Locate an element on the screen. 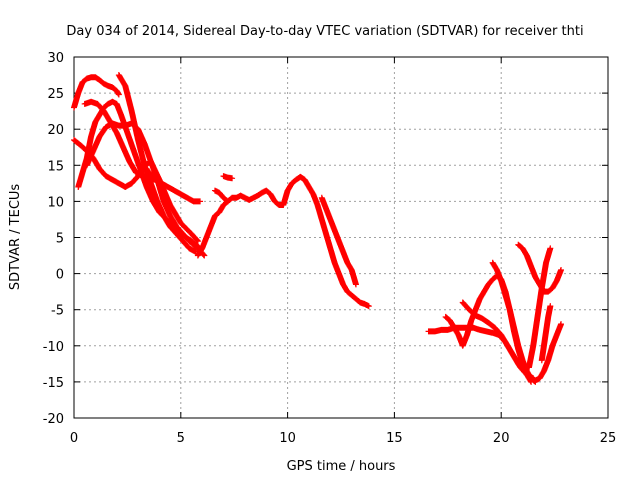  y-tick-label: 10 is located at coordinates (55, 202).